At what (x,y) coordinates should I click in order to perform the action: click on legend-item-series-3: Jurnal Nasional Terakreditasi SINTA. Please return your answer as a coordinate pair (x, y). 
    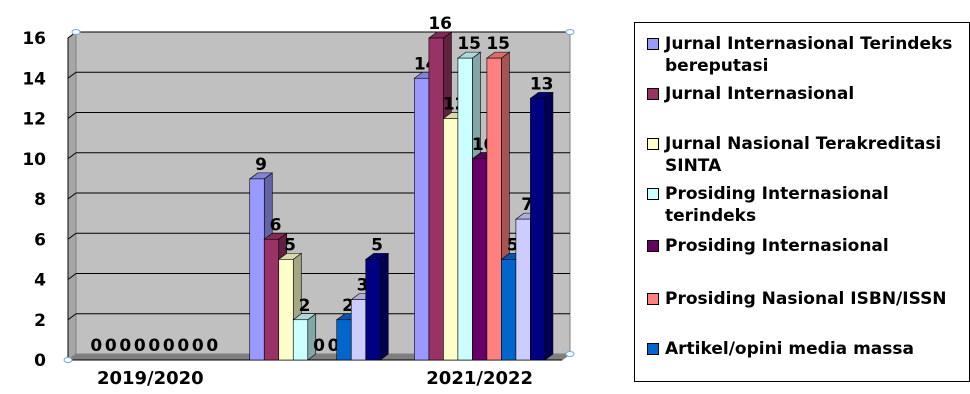
    Looking at the image, I should click on (806, 155).